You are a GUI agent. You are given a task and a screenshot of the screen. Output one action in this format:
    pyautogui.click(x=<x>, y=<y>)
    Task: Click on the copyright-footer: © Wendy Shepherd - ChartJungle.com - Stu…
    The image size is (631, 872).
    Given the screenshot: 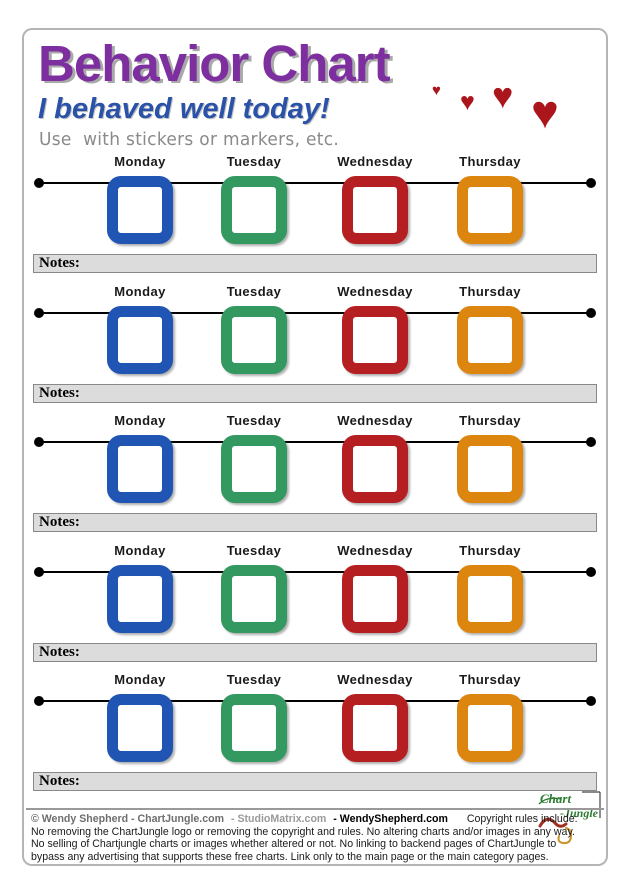 What is the action you would take?
    pyautogui.click(x=315, y=835)
    